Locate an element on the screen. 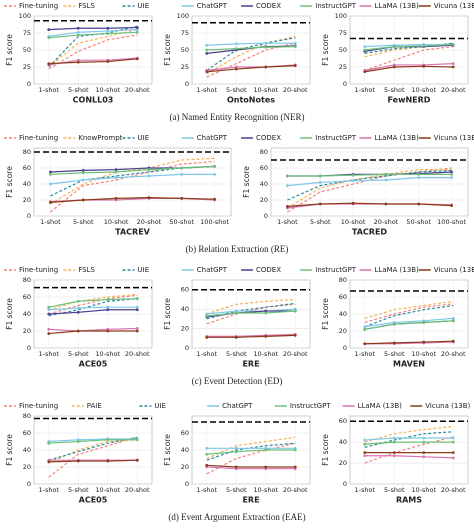 This screenshot has width=474, height=530. panel-title: OntoNotes is located at coordinates (251, 100).